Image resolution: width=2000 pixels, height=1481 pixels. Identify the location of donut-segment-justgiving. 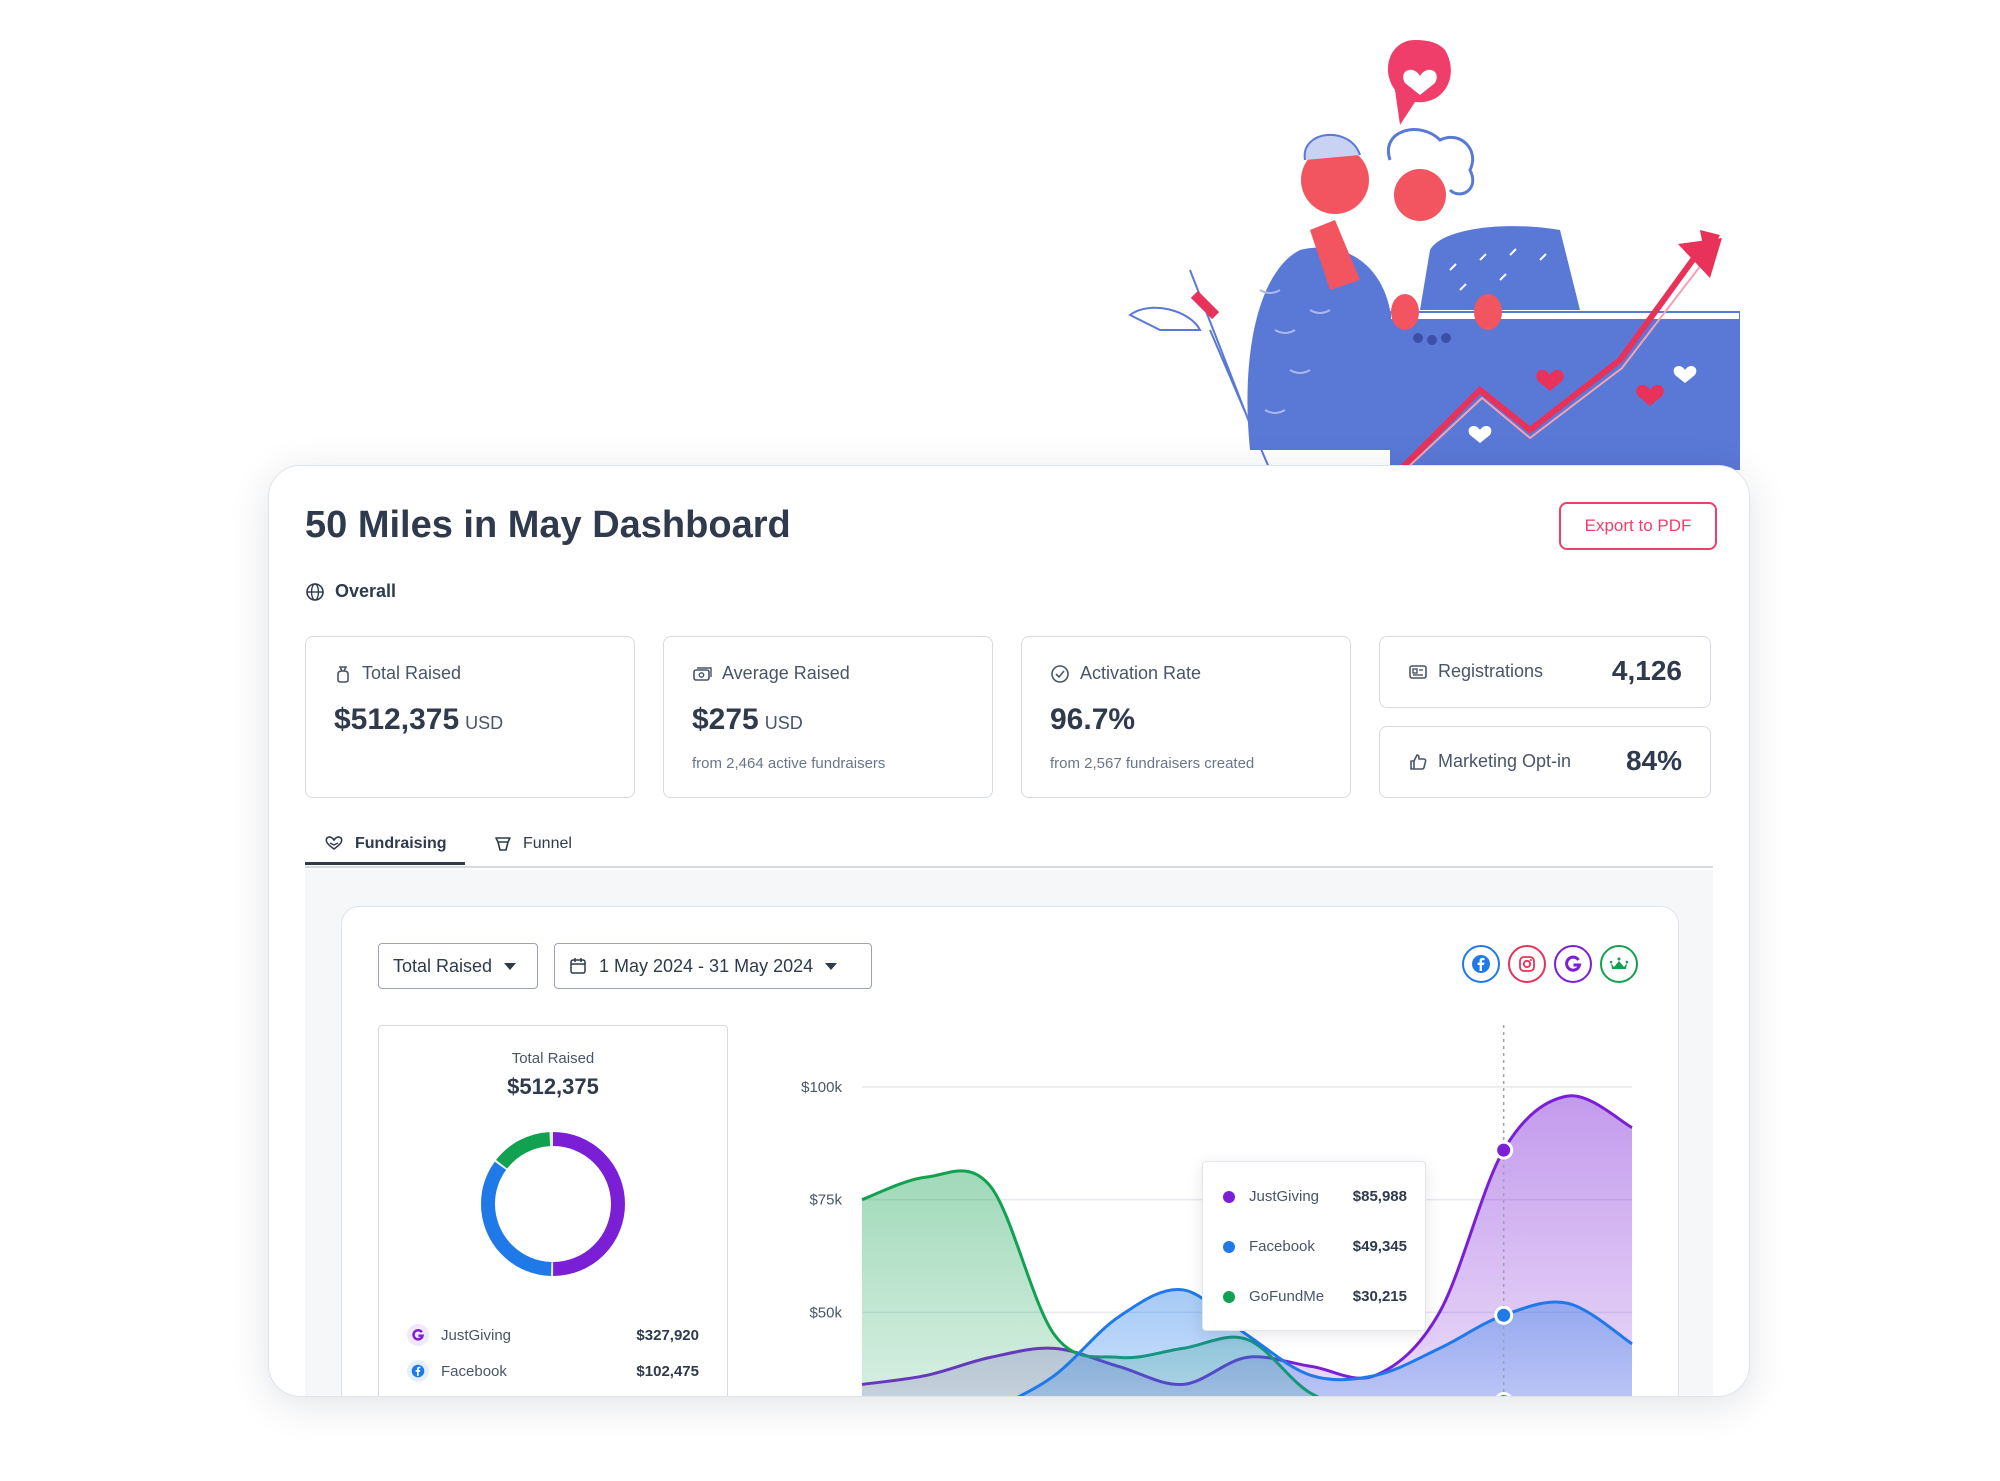
(553, 1204).